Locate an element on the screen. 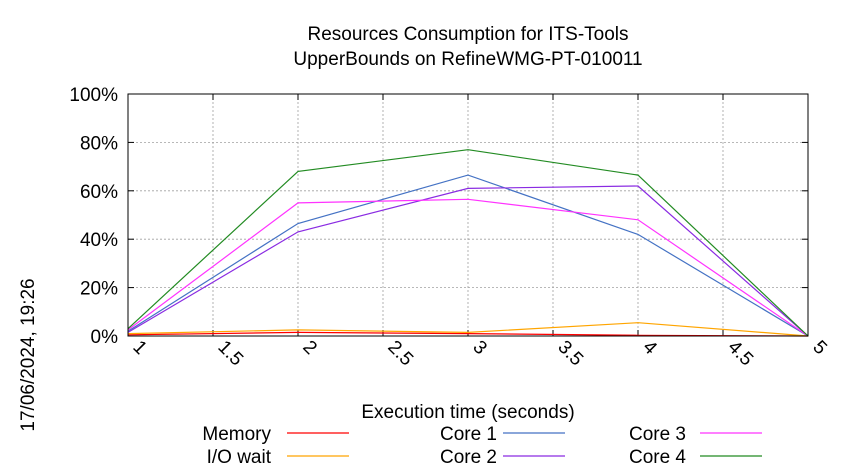  y-tick-label: 80% is located at coordinates (99, 143).